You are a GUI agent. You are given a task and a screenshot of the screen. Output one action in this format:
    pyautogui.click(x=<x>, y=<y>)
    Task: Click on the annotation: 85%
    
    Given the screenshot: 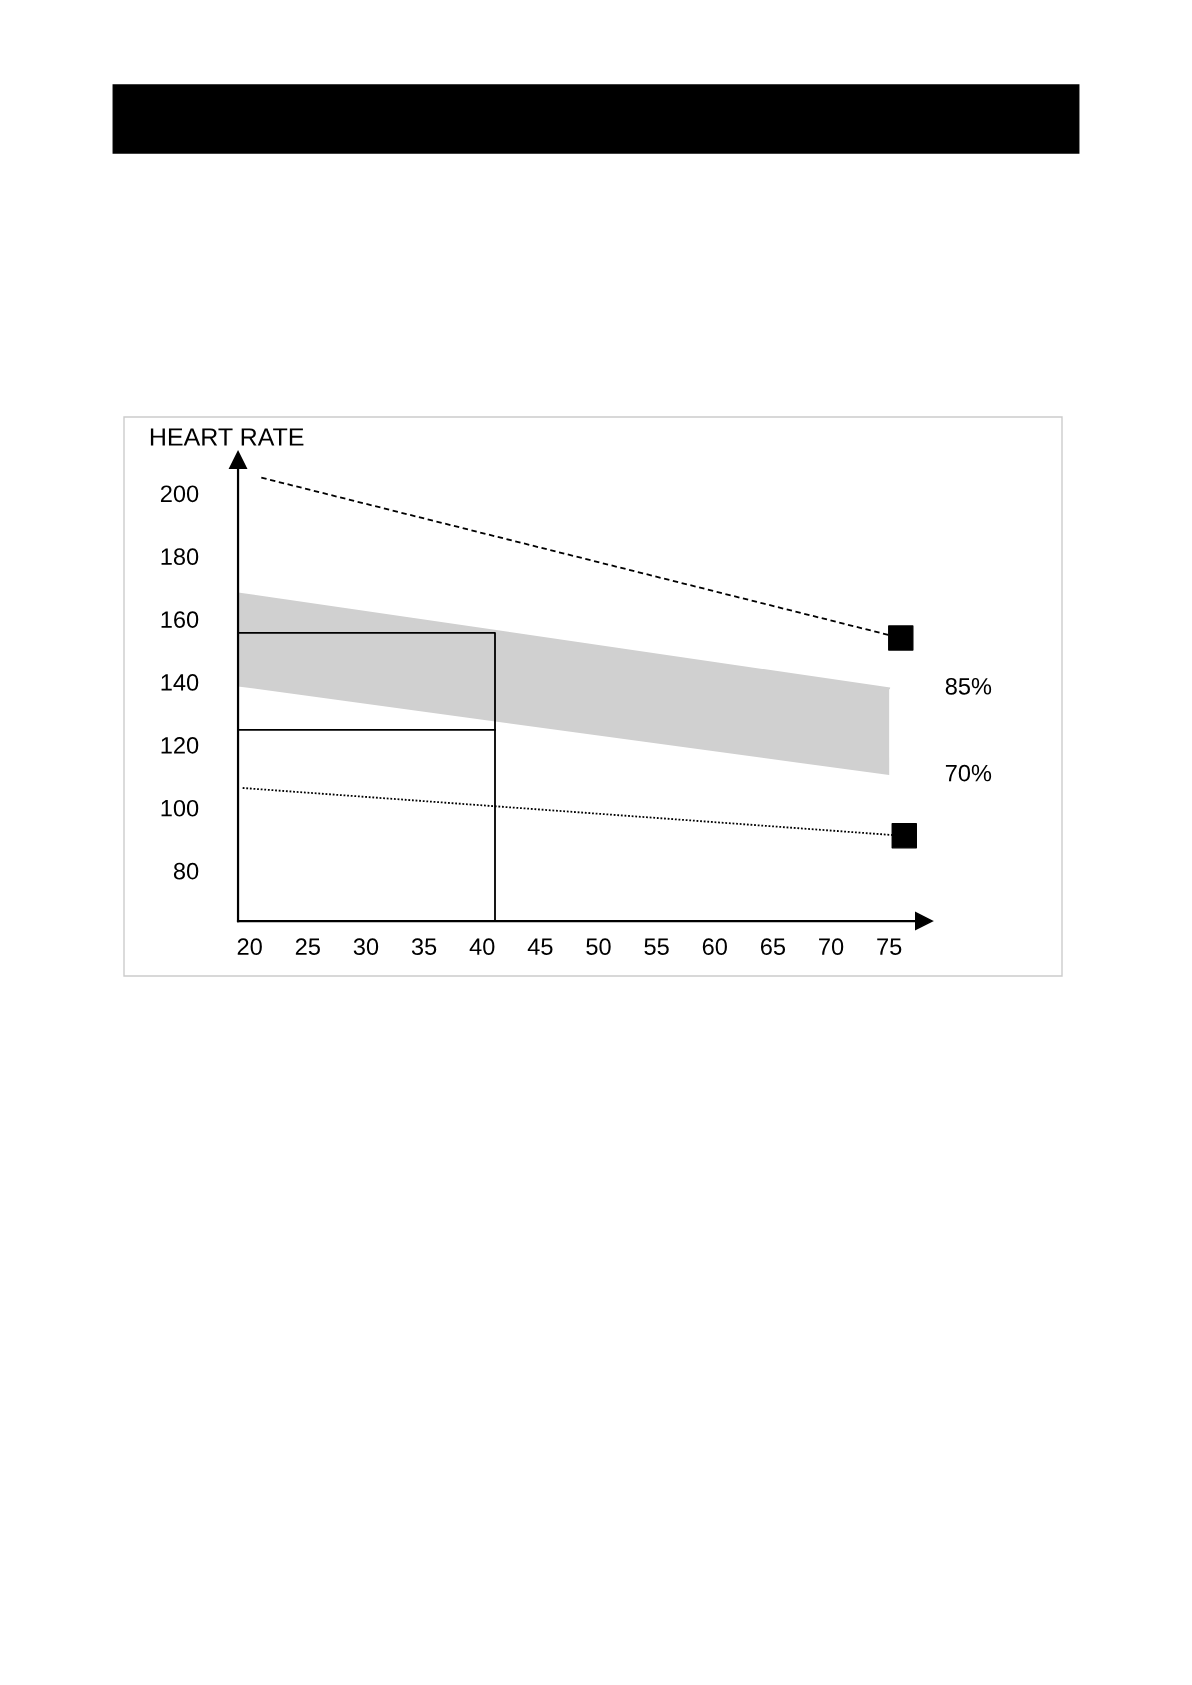 What is the action you would take?
    pyautogui.click(x=968, y=686)
    